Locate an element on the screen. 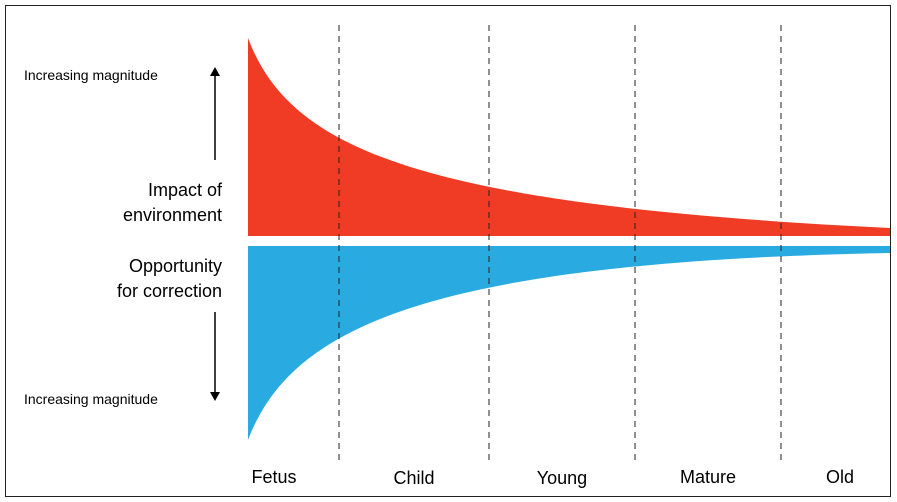 The width and height of the screenshot is (897, 502). stage-label: Old is located at coordinates (840, 477).